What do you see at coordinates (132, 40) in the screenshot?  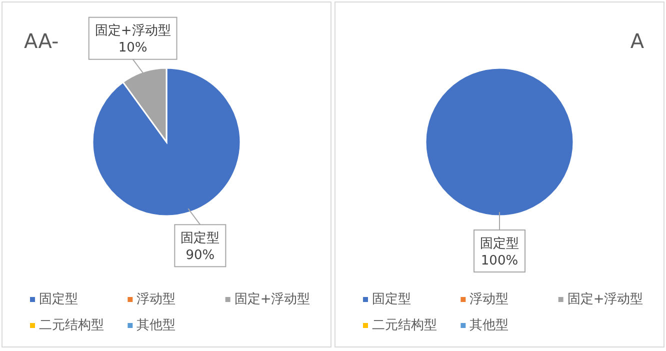 I see `data-label: 固定+浮动型 10%` at bounding box center [132, 40].